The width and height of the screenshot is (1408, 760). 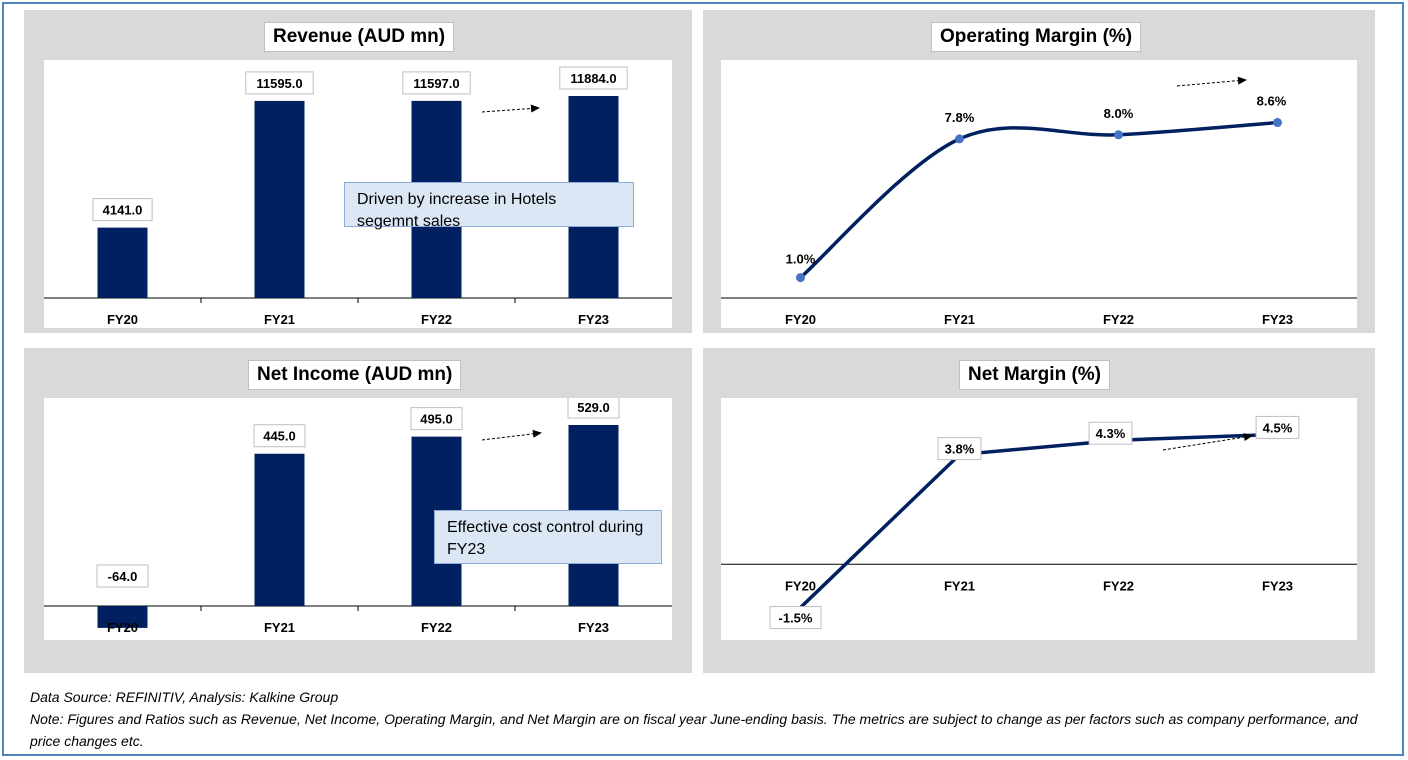 I want to click on data-label-fy21: 7.8%, so click(x=960, y=117).